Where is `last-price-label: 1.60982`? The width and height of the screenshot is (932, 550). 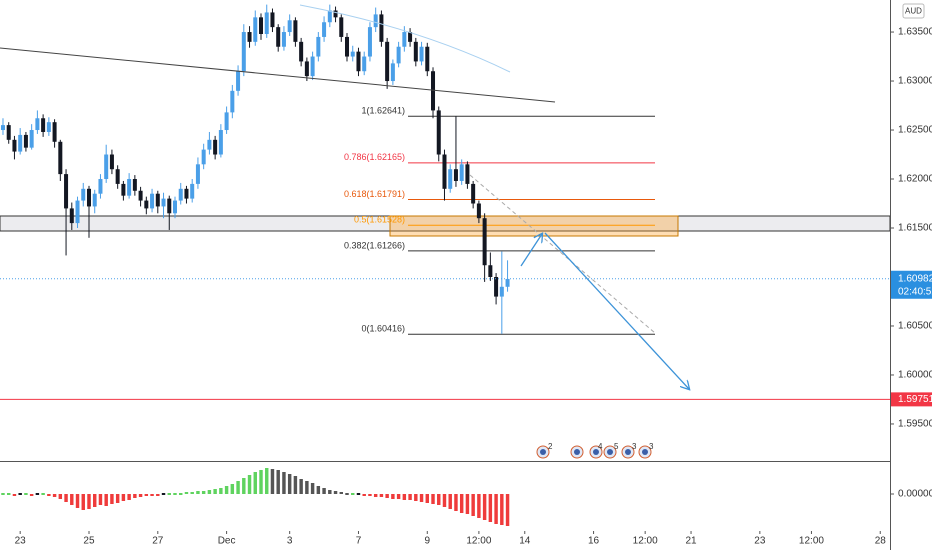
last-price-label: 1.60982 is located at coordinates (915, 278).